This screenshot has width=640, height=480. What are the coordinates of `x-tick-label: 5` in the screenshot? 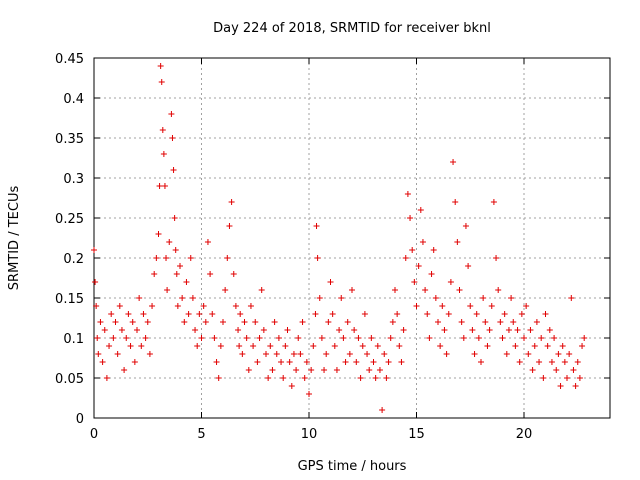 It's located at (201, 434).